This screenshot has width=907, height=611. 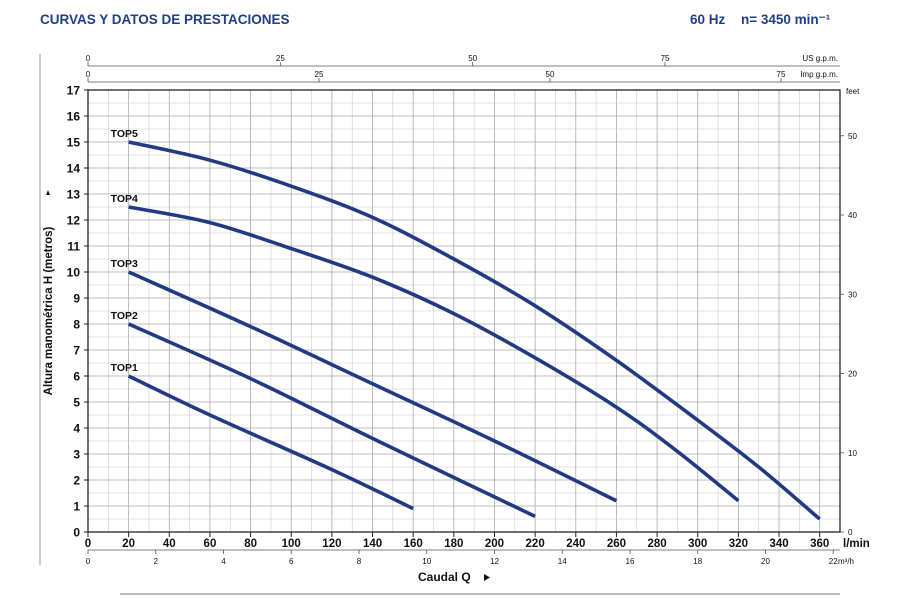 I want to click on imp-gpm-tick-label: 50, so click(x=550, y=74).